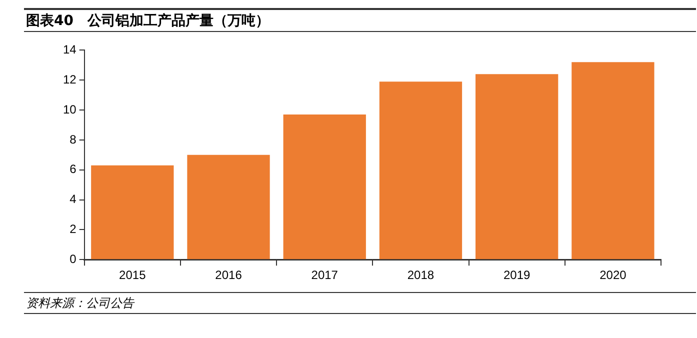 The image size is (697, 338). I want to click on y-tick-label: 12, so click(69, 79).